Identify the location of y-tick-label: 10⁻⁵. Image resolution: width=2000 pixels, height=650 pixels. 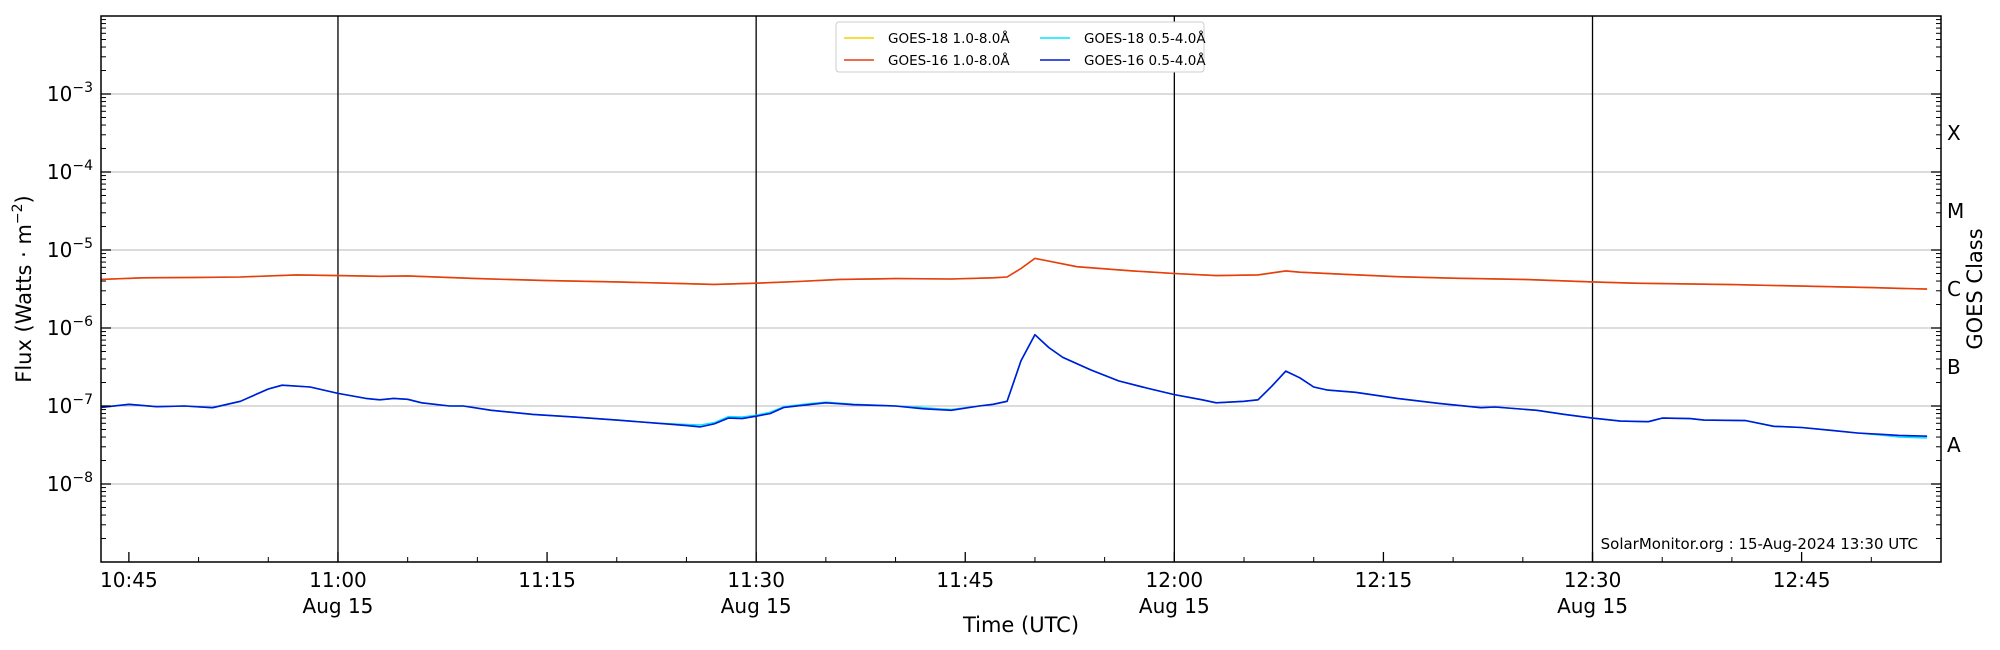
(70, 249).